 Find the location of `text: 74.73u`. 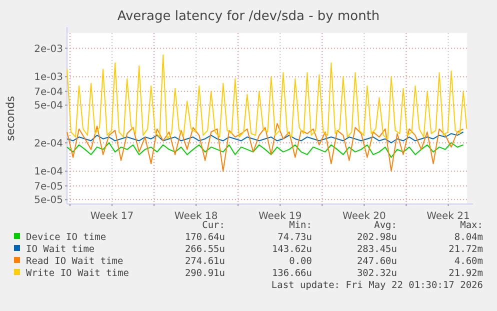

text: 74.73u is located at coordinates (295, 237).